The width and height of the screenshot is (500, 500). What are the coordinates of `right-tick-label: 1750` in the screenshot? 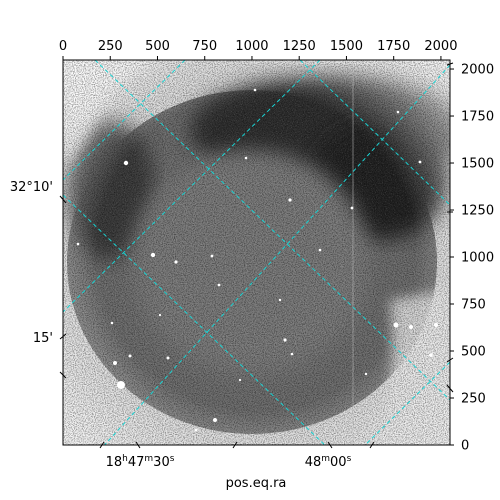 It's located at (477, 117).